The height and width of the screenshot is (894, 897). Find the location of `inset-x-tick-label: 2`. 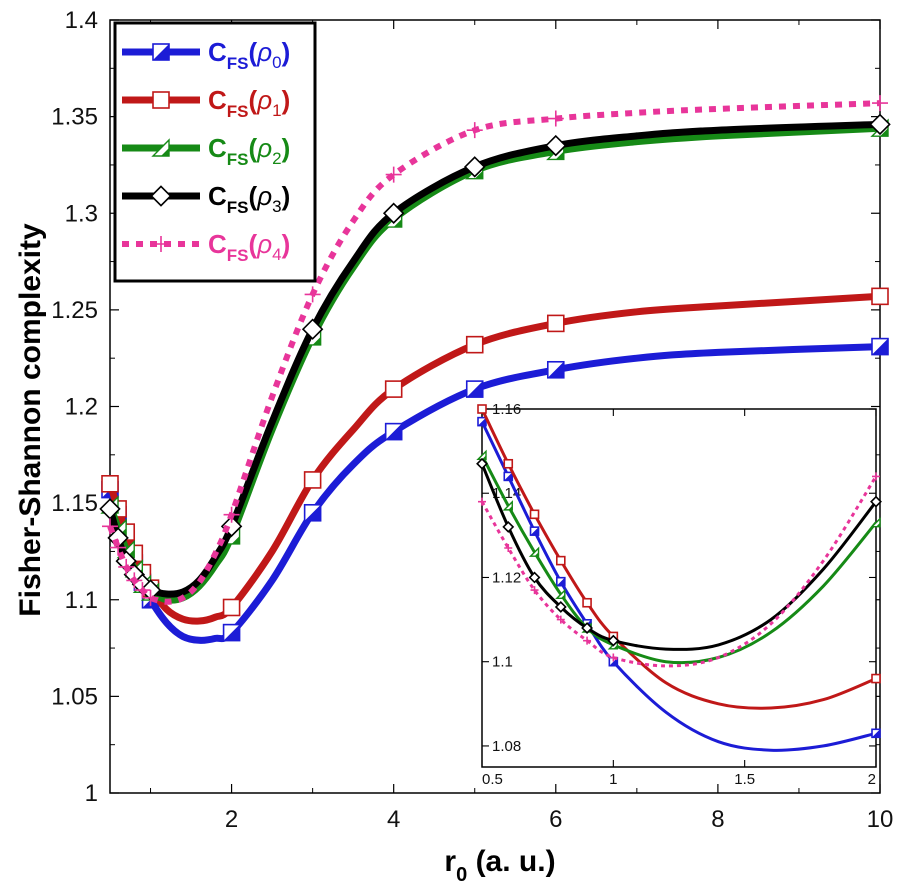

inset-x-tick-label: 2 is located at coordinates (872, 779).